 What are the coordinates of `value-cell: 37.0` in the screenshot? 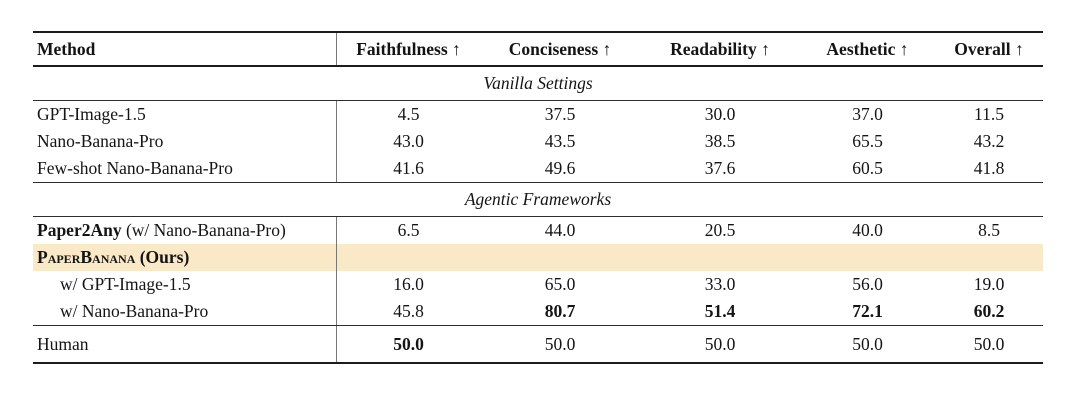 It's located at (867, 114).